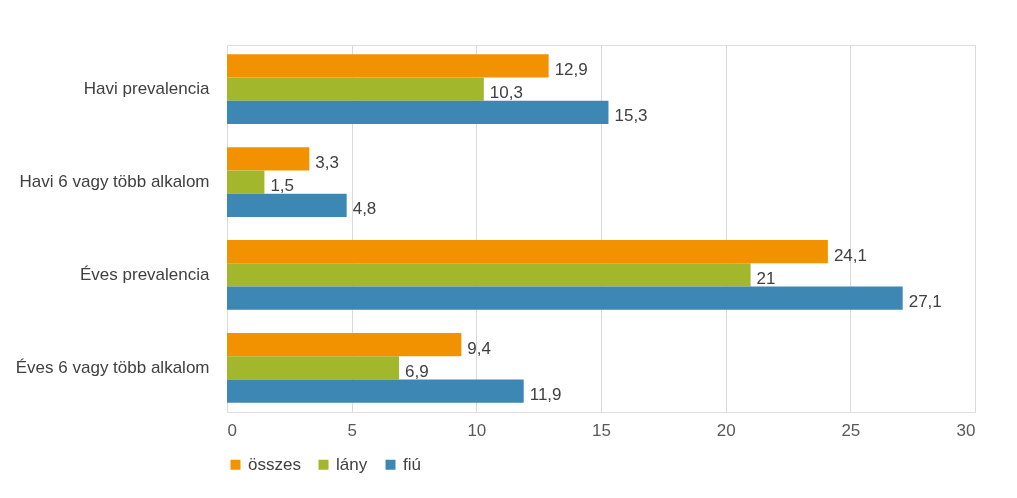 This screenshot has width=1017, height=498. What do you see at coordinates (327, 162) in the screenshot?
I see `data-label: 3,3` at bounding box center [327, 162].